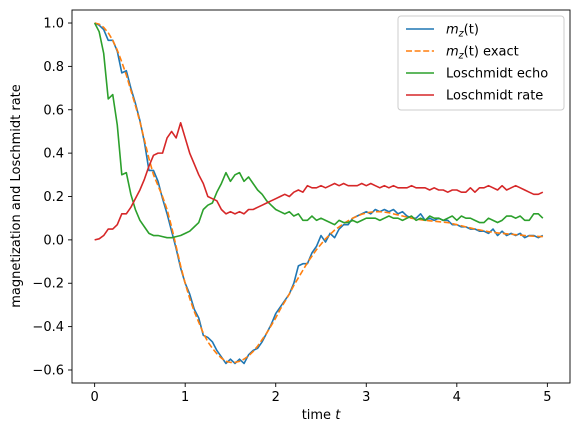 This screenshot has width=578, height=433. What do you see at coordinates (338, 415) in the screenshot?
I see `x-axis-label-var: t` at bounding box center [338, 415].